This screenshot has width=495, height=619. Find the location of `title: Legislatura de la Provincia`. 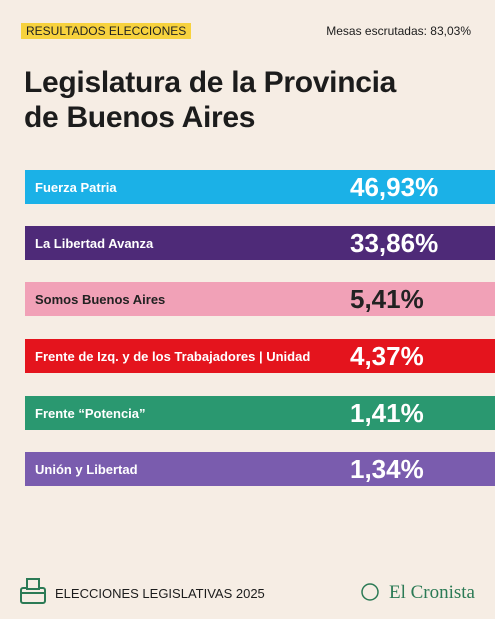

title: Legislatura de la Provincia is located at coordinates (210, 82).